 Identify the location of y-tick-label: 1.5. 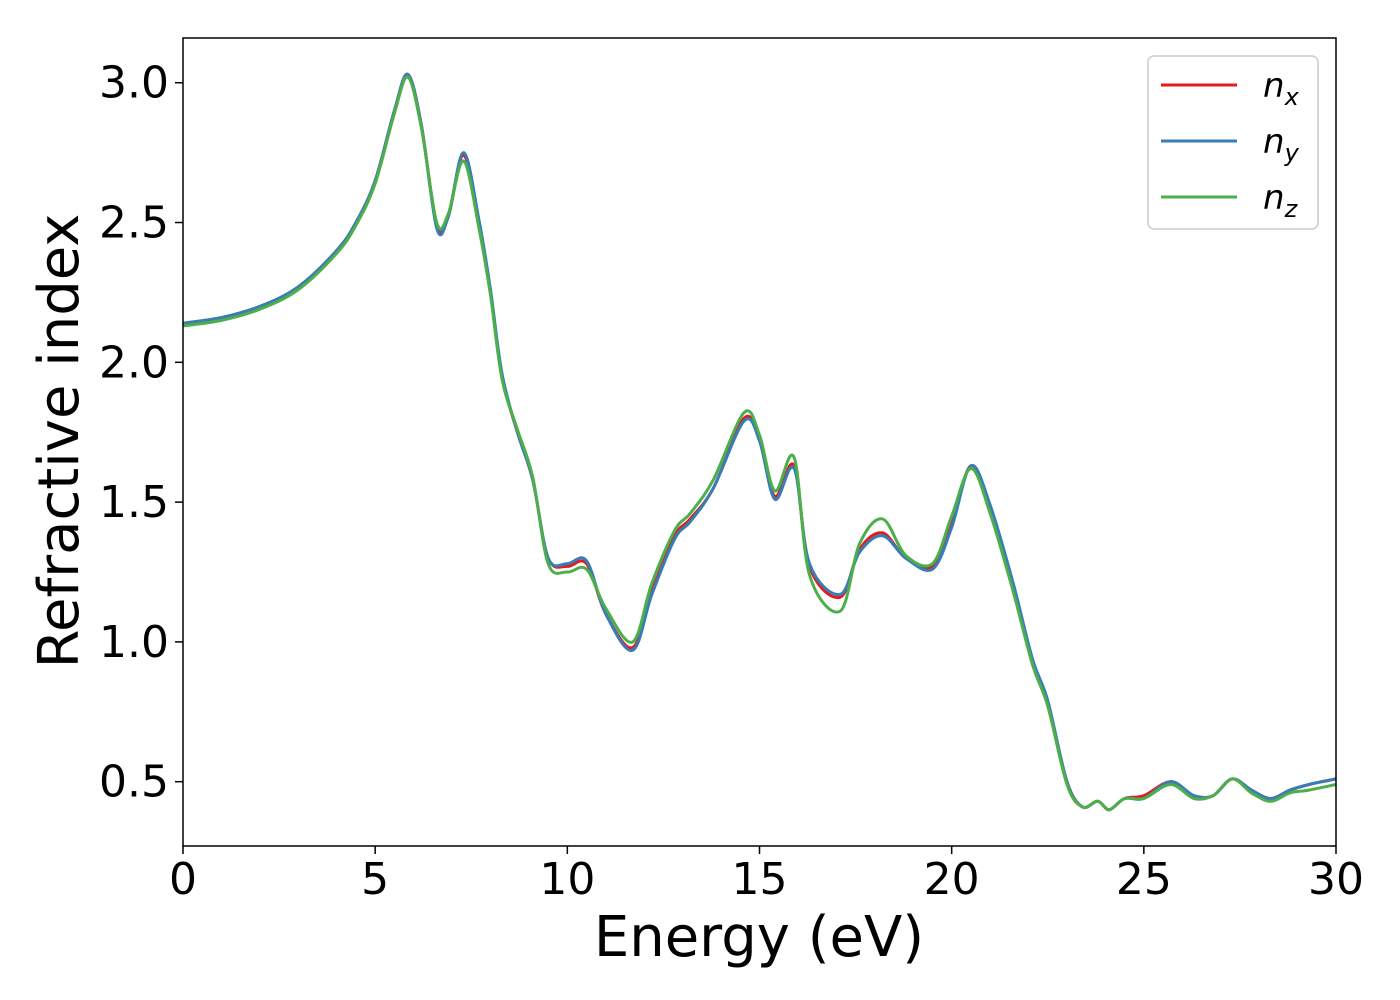
(134, 502).